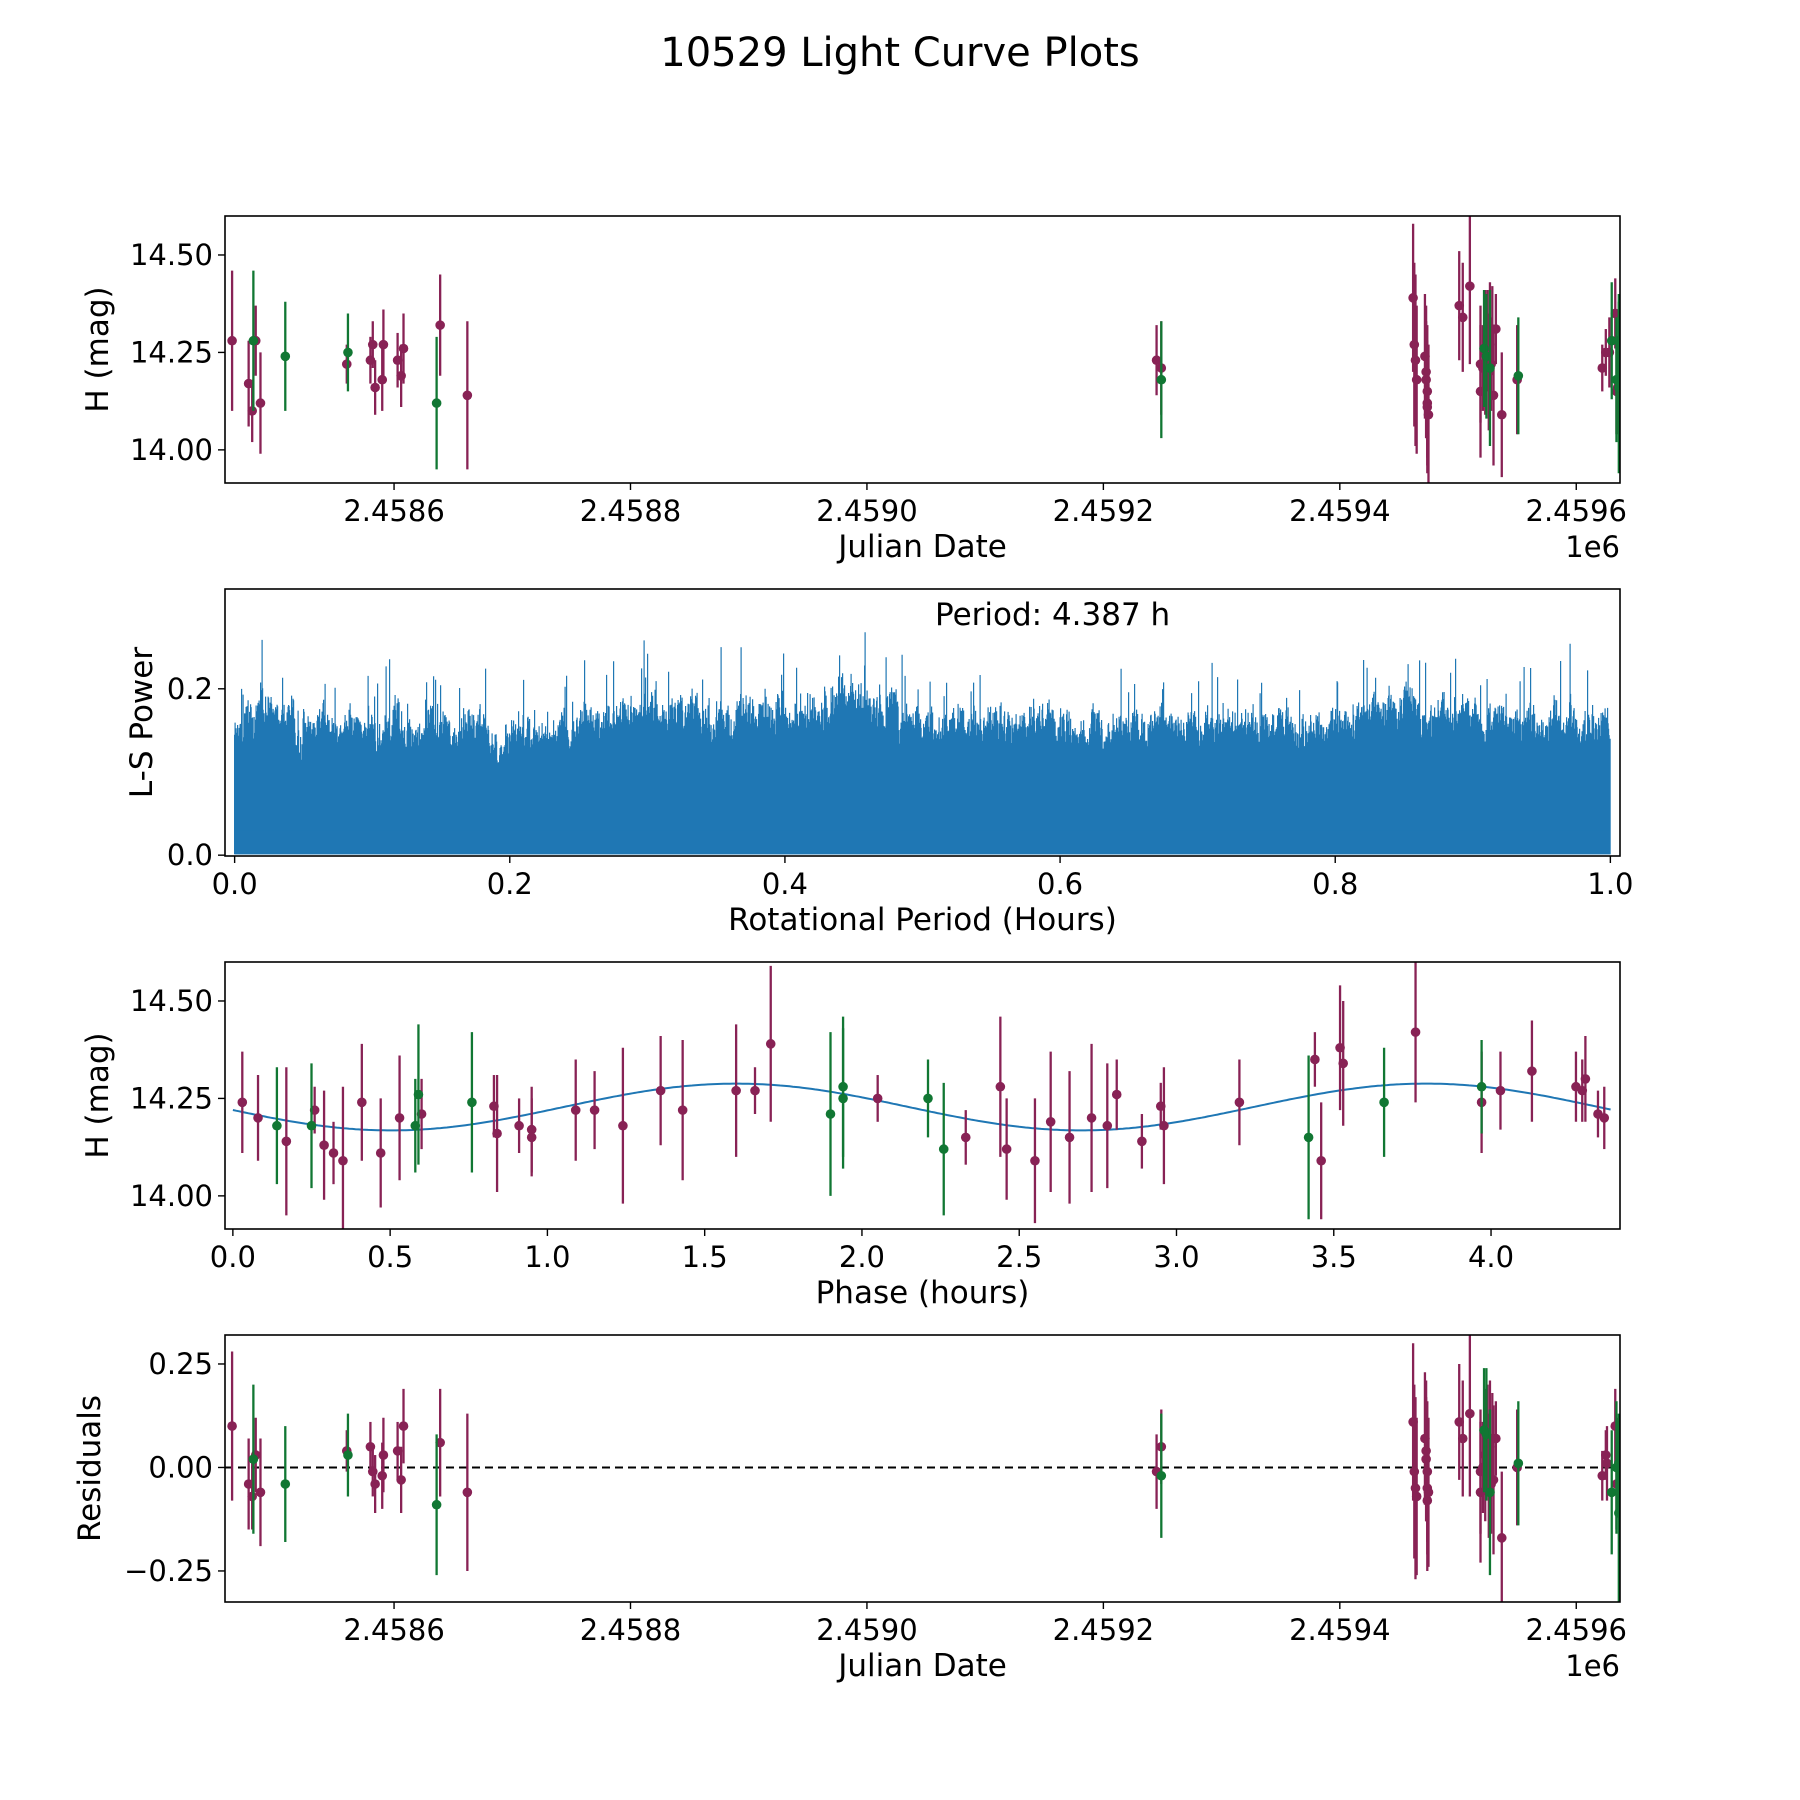 This screenshot has height=1800, width=1800. Describe the element at coordinates (190, 855) in the screenshot. I see `y-tick-label: 0.0` at that location.